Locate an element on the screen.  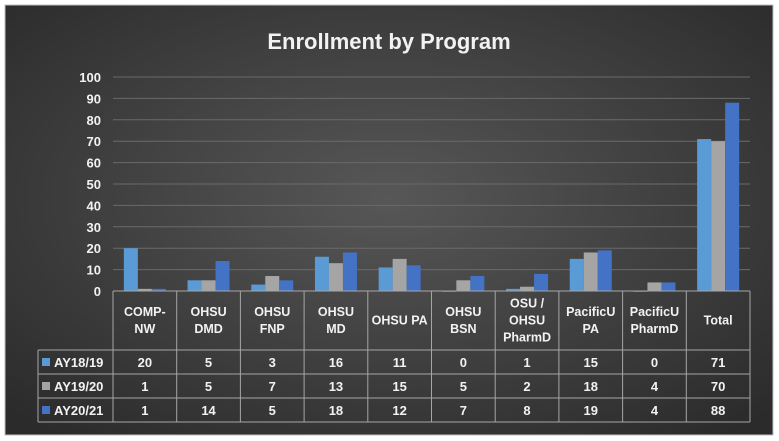
data-label: 14 is located at coordinates (208, 410).